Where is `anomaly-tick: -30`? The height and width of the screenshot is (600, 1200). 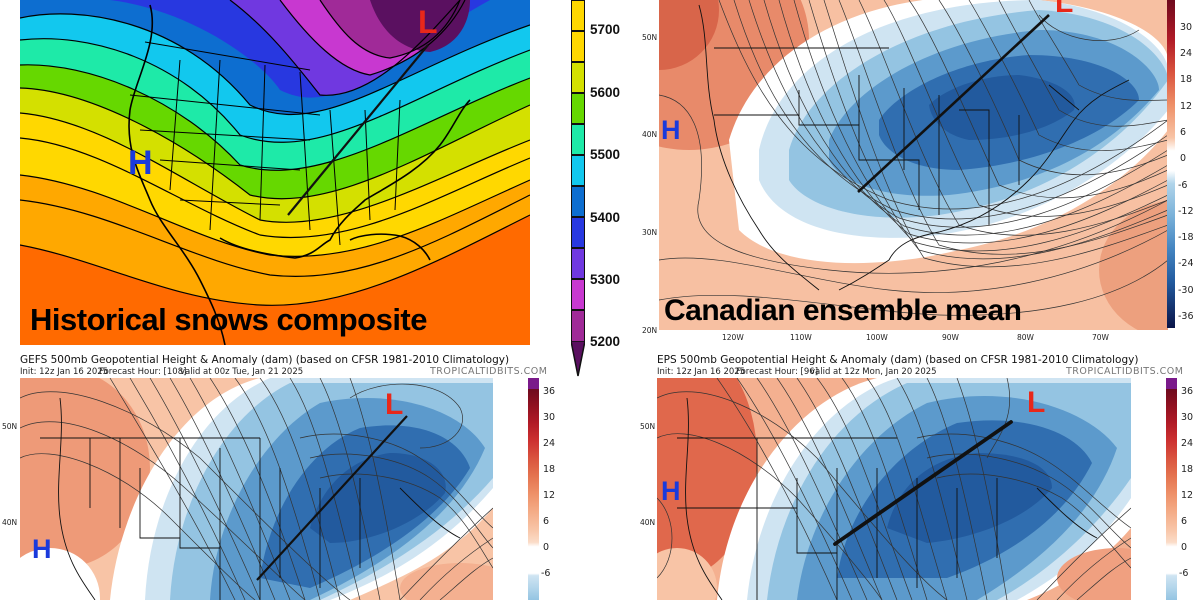 anomaly-tick: -30 is located at coordinates (1186, 290).